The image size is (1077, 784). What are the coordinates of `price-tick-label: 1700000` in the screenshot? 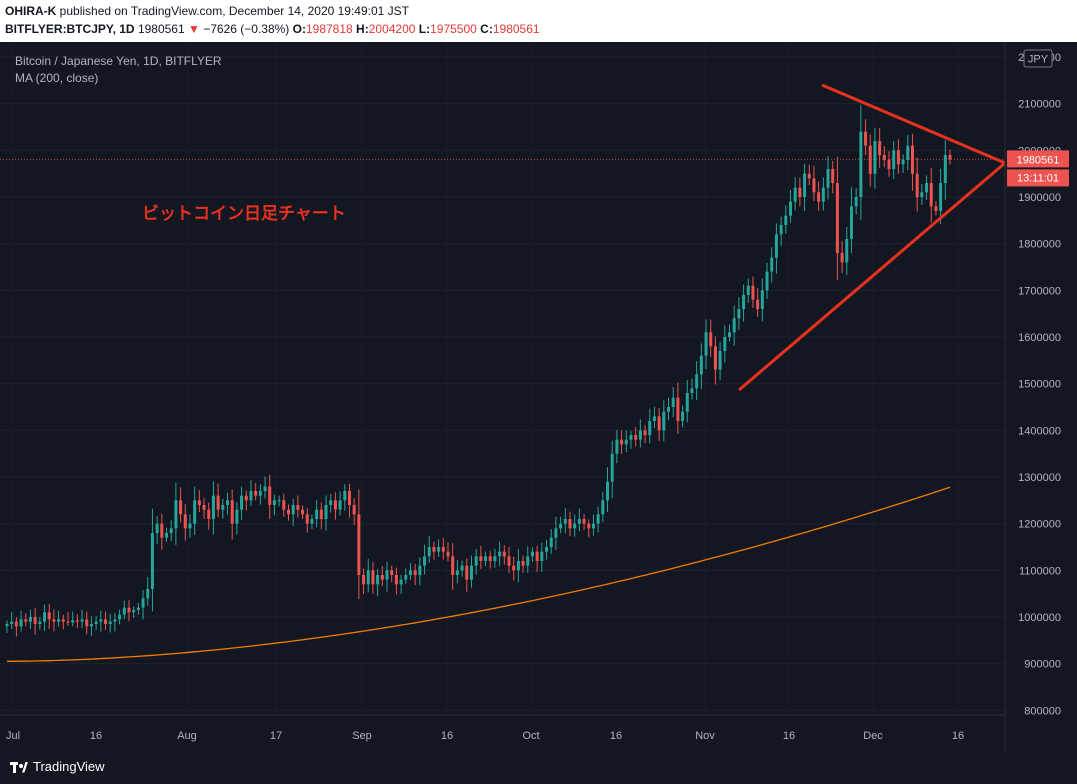 It's located at (1039, 291).